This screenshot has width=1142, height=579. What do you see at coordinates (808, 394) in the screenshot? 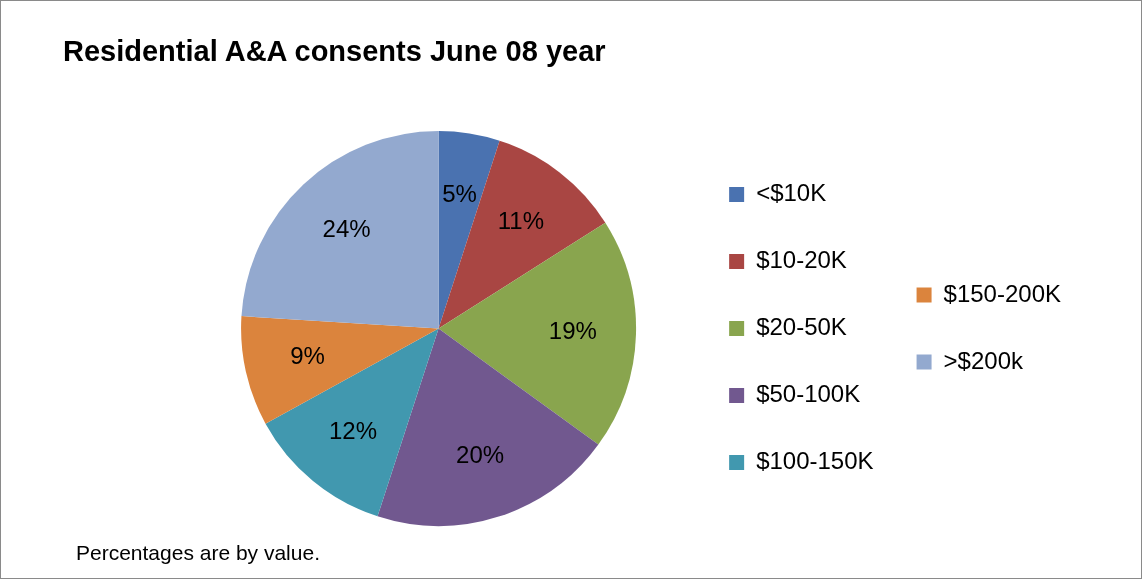
I see `legend-label: $50-100K` at bounding box center [808, 394].